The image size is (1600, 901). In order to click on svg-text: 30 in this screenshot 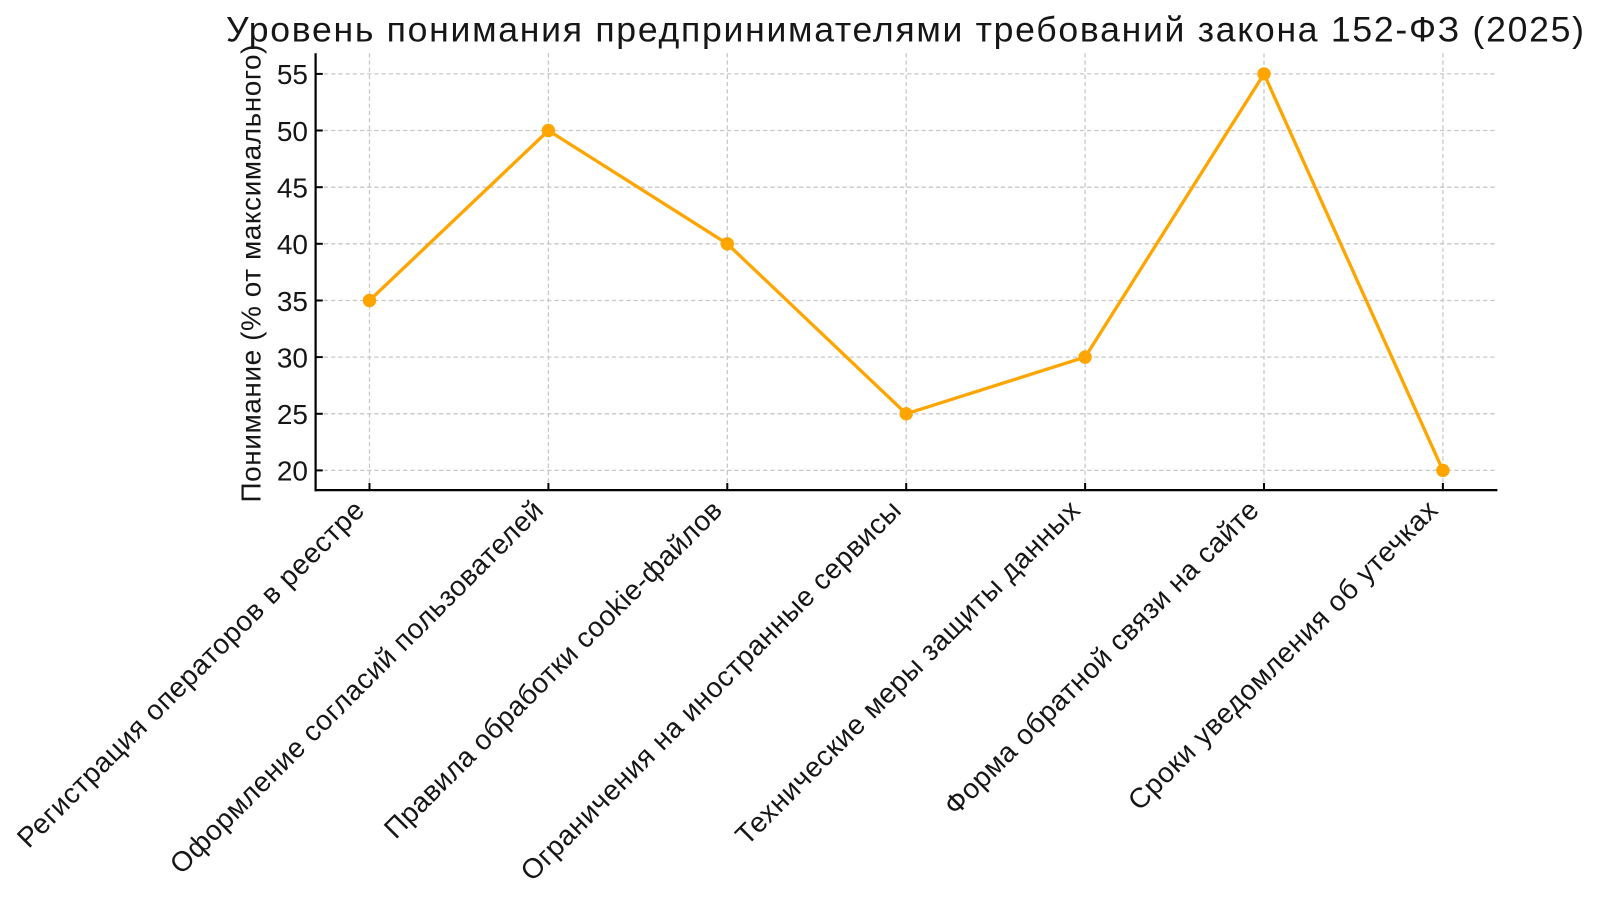, I will do `click(292, 357)`.